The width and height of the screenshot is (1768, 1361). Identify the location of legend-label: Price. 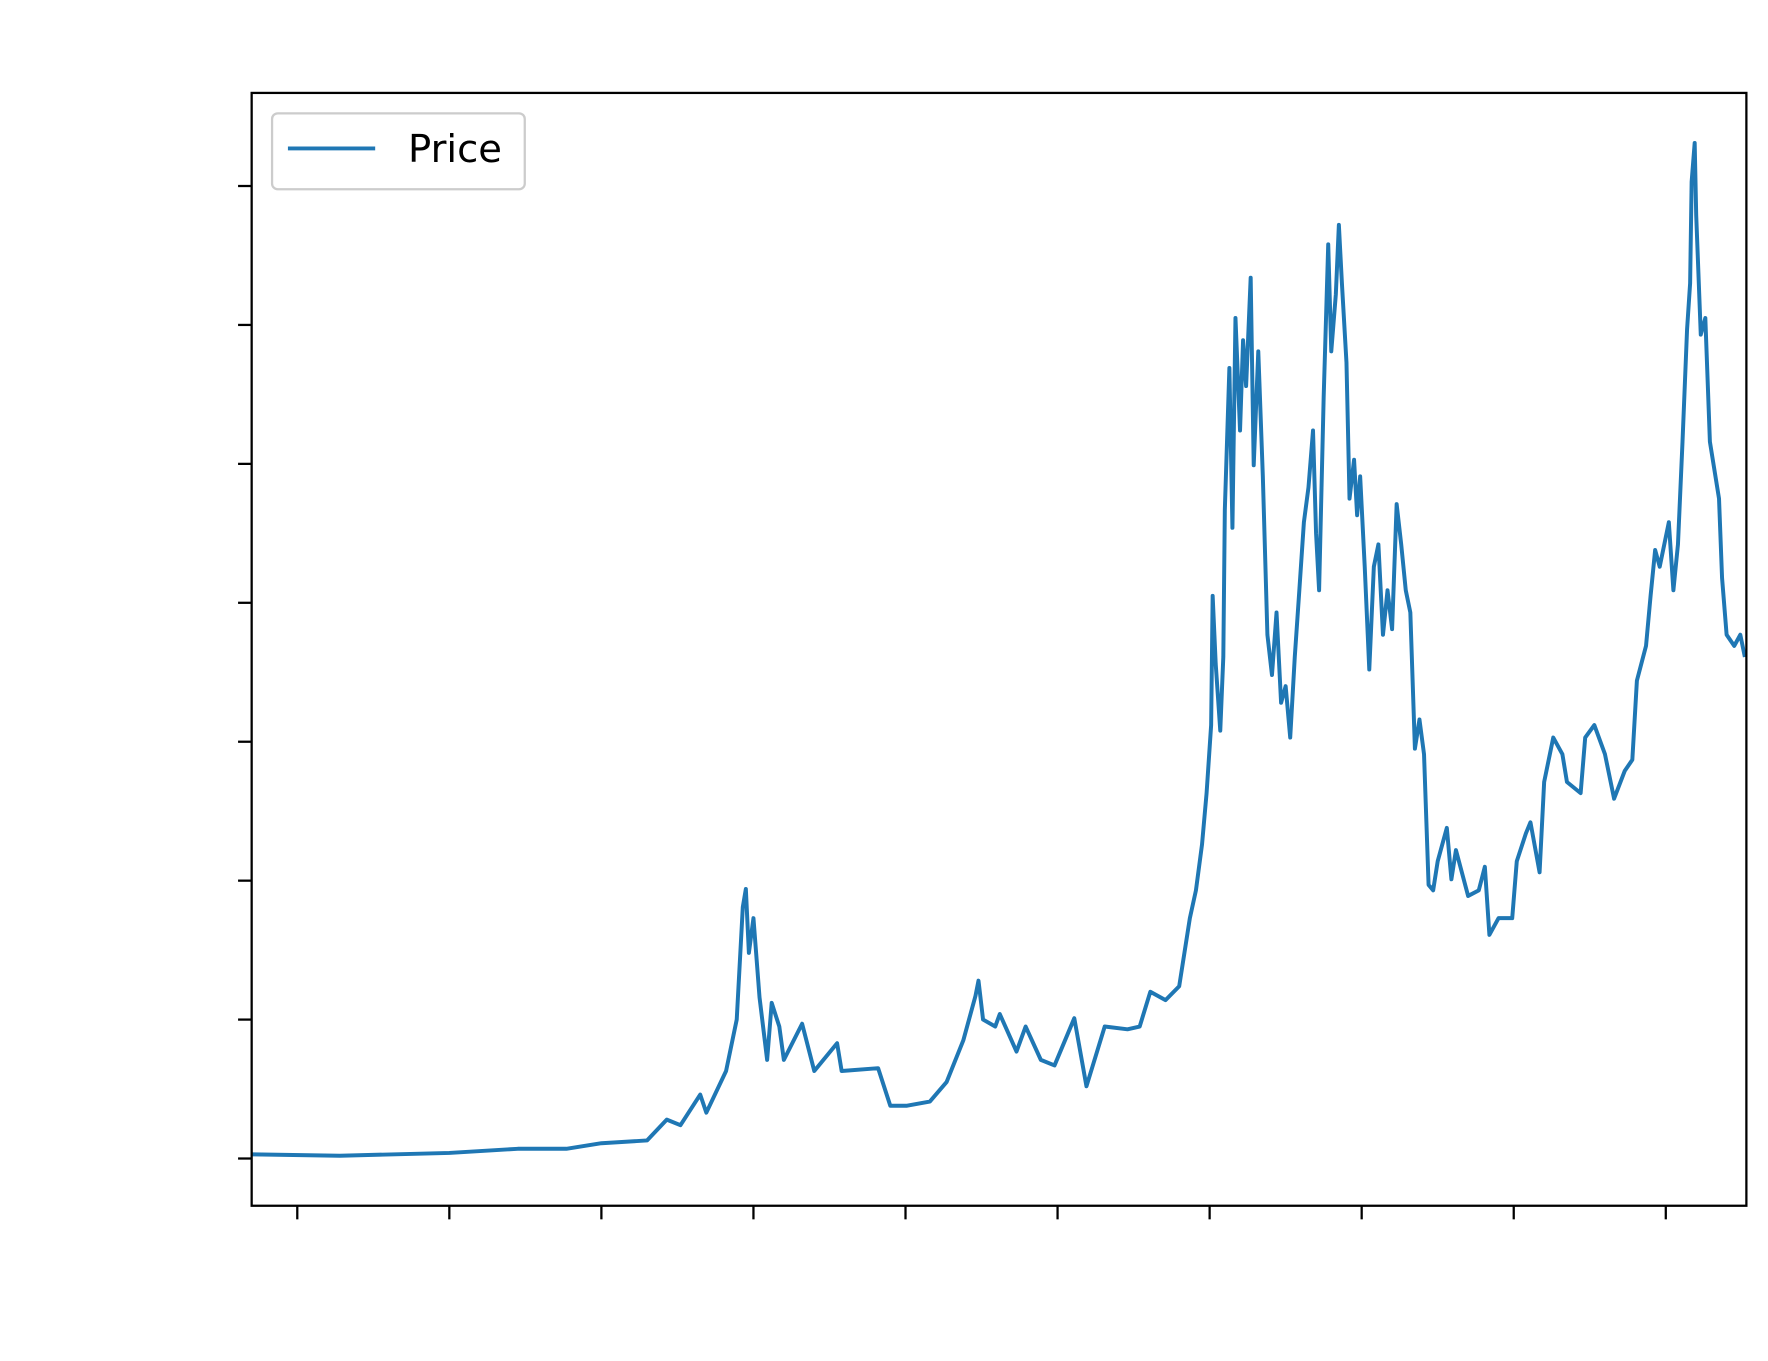
(455, 149).